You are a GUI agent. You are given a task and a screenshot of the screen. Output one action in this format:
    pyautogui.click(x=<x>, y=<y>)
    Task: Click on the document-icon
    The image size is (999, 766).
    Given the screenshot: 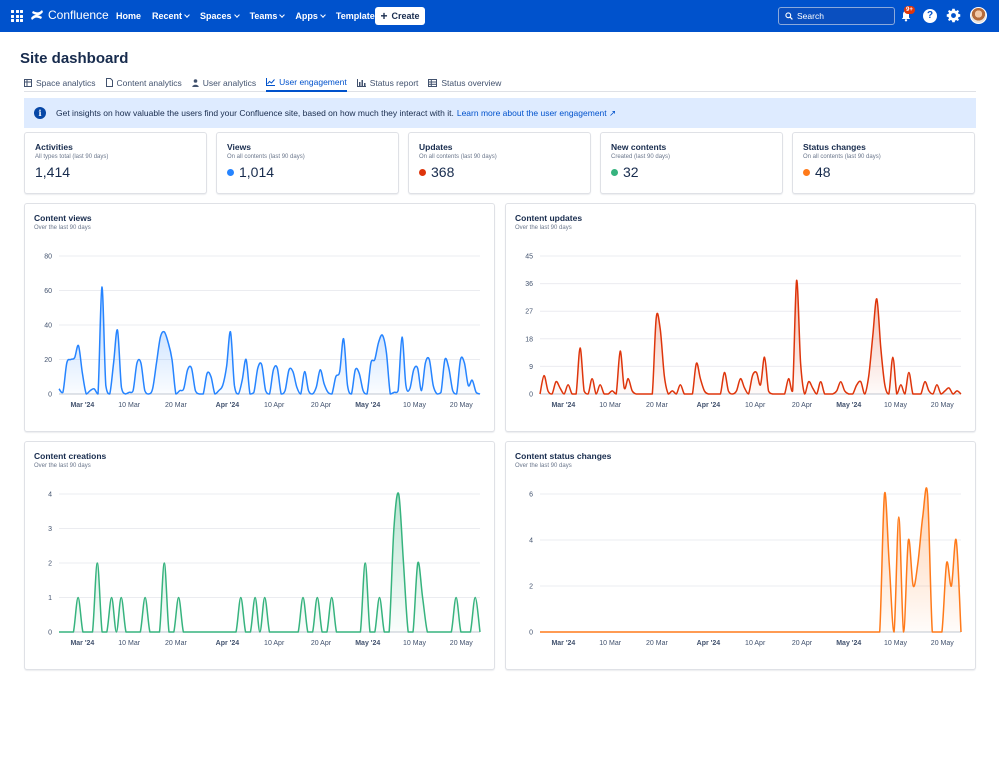 What is the action you would take?
    pyautogui.click(x=109, y=82)
    